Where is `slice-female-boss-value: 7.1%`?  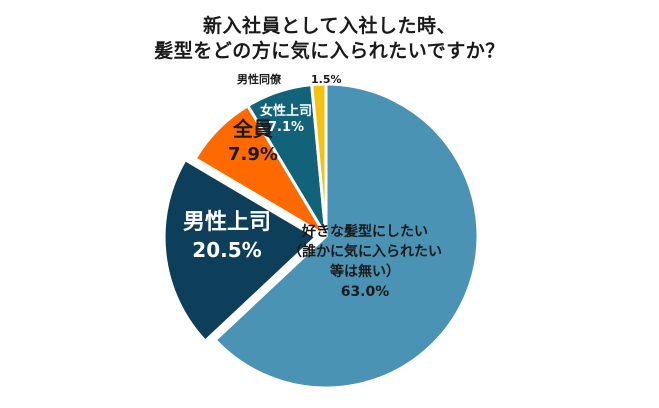
slice-female-boss-value: 7.1% is located at coordinates (286, 127).